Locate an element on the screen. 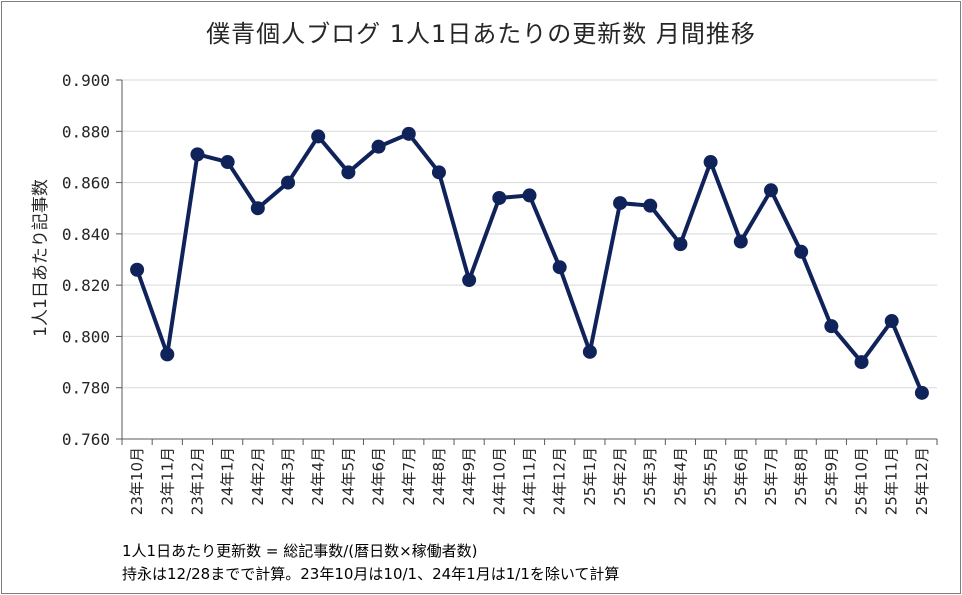 This screenshot has width=962, height=595. x-tick-label: 24年12月 is located at coordinates (560, 481).